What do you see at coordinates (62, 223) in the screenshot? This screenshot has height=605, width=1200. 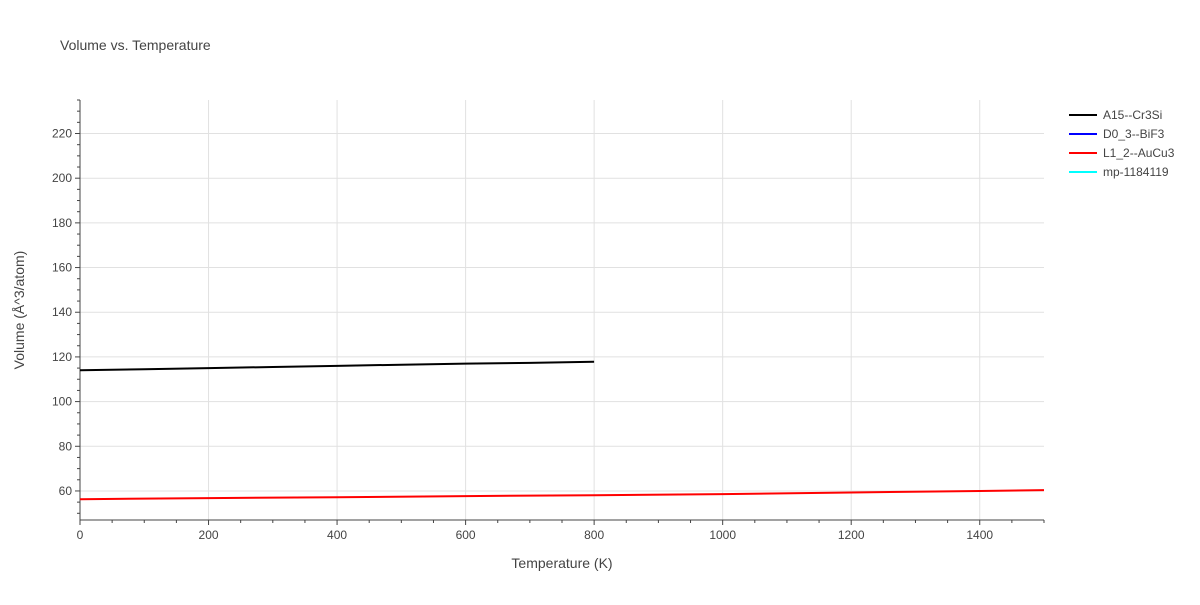 I see `y-tick-label: 180` at bounding box center [62, 223].